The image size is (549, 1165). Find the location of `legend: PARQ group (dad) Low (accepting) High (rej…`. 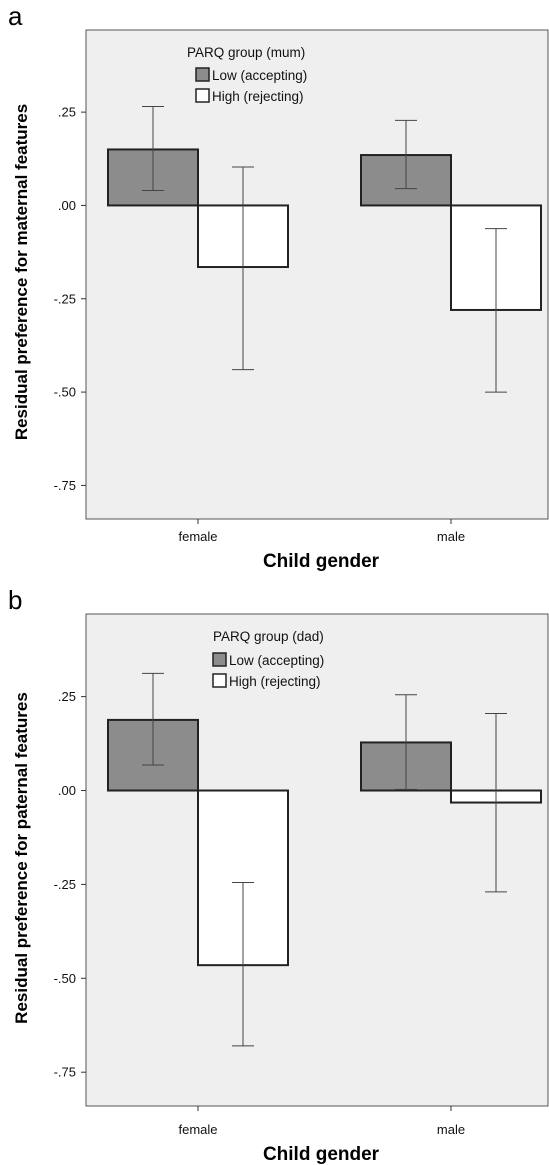

legend: PARQ group (dad) Low (accepting) High (rej… is located at coordinates (268, 659).